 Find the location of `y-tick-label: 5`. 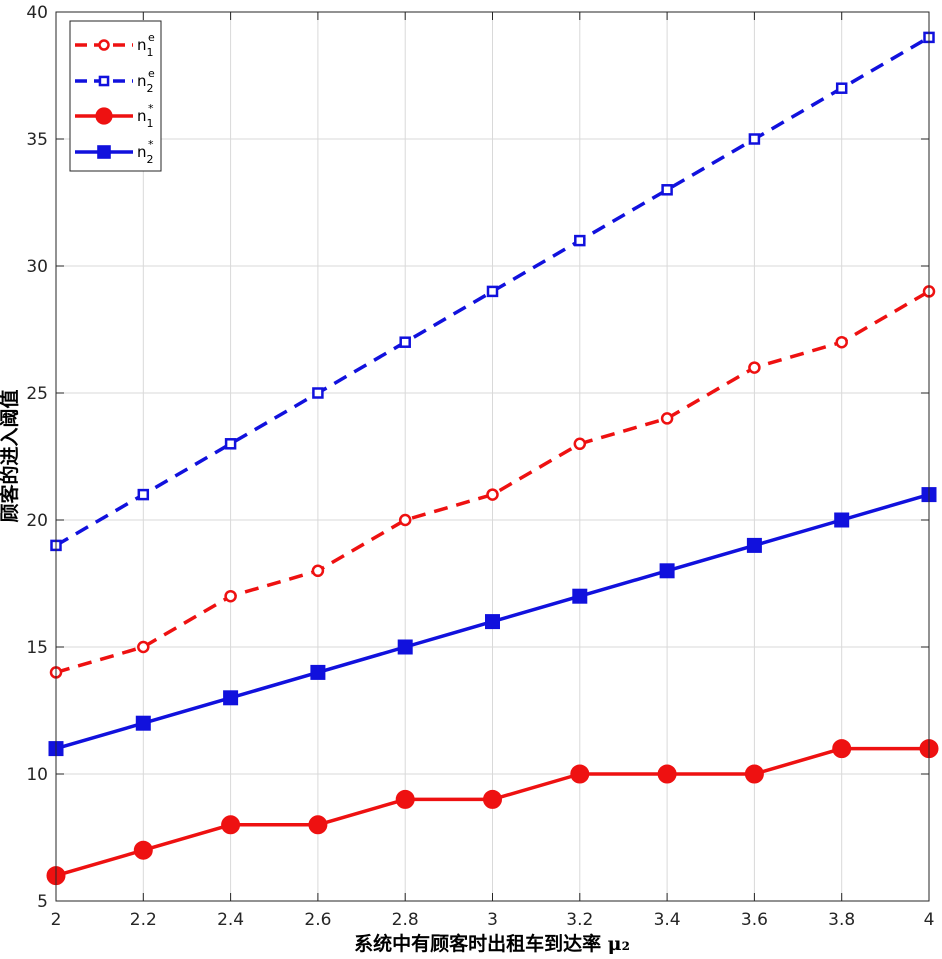

y-tick-label: 5 is located at coordinates (42, 902).